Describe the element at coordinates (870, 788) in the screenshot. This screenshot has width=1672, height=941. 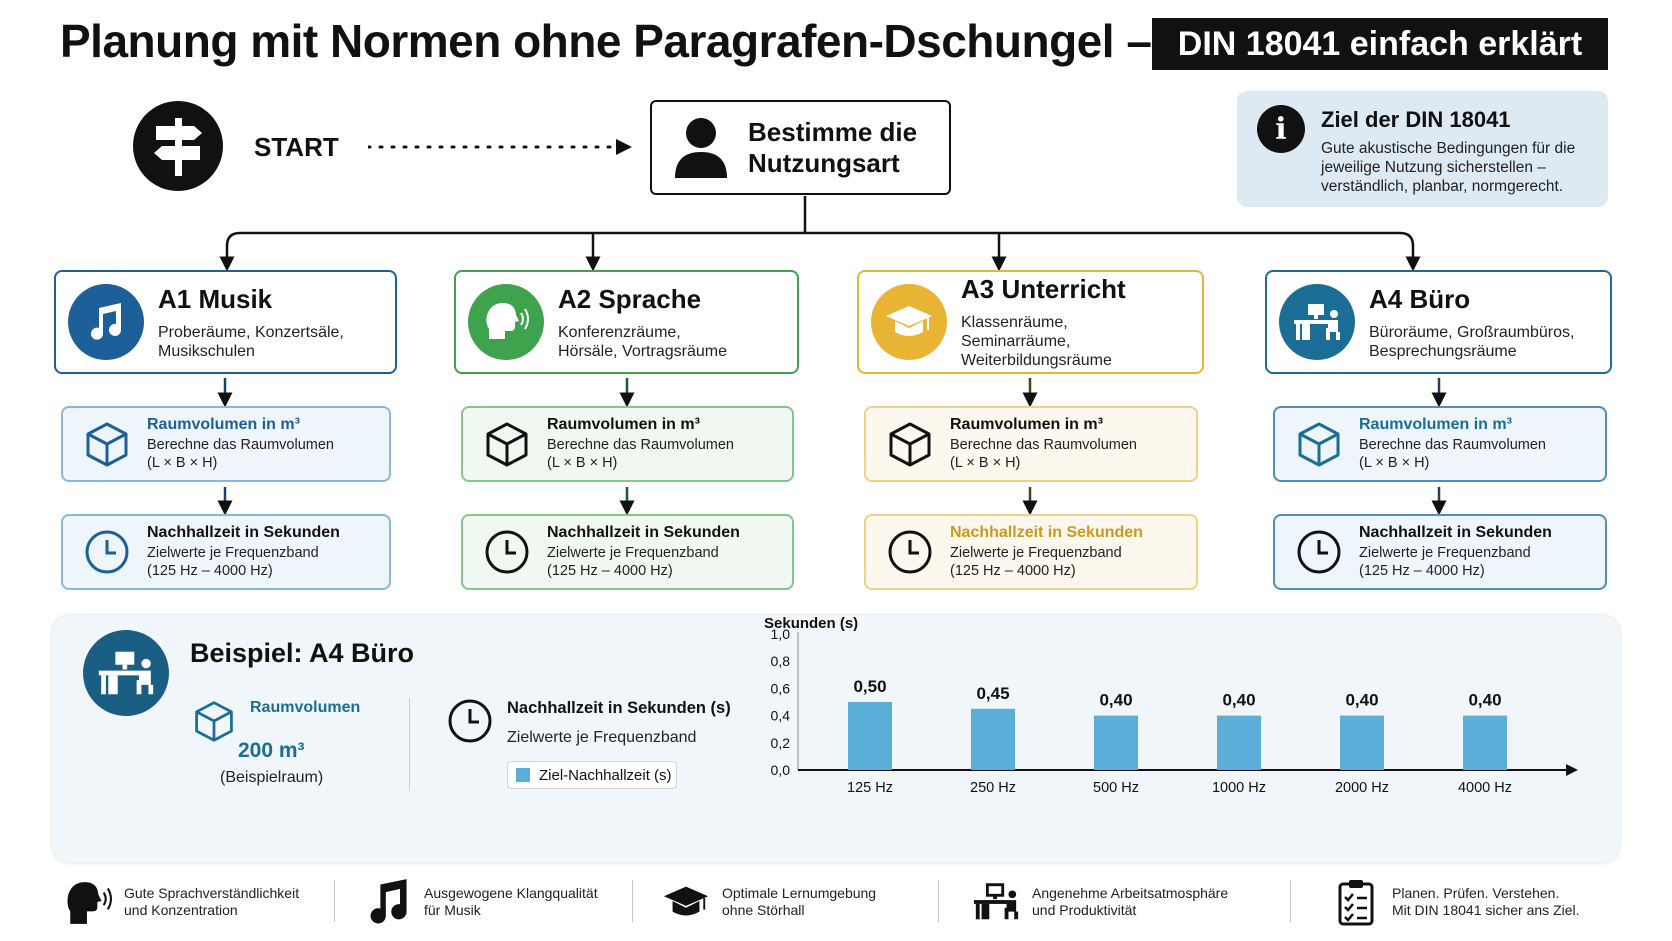
I see `chart-x-tick-label: 125 Hz` at that location.